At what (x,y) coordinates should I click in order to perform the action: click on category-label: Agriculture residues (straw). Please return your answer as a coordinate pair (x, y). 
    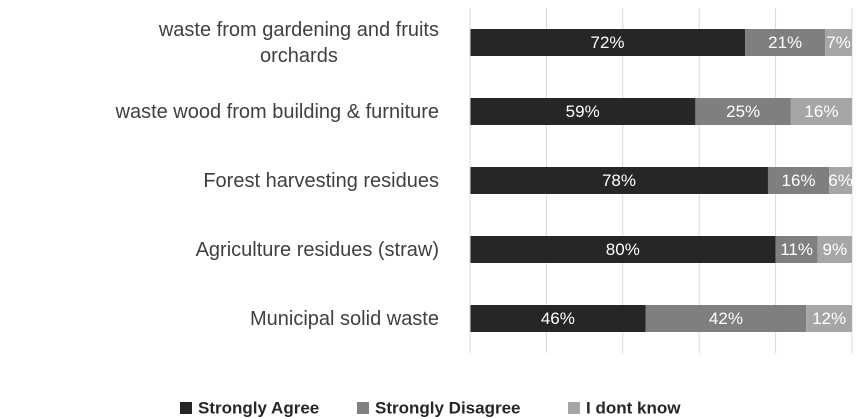
    Looking at the image, I should click on (219, 250).